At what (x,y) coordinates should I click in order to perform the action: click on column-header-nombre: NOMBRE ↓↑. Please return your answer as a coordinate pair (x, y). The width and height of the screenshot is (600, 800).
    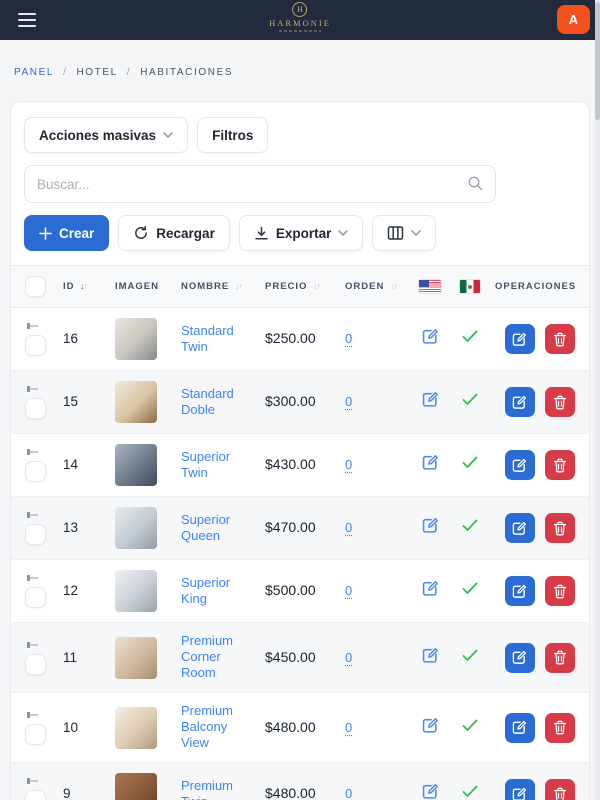
    Looking at the image, I should click on (219, 286).